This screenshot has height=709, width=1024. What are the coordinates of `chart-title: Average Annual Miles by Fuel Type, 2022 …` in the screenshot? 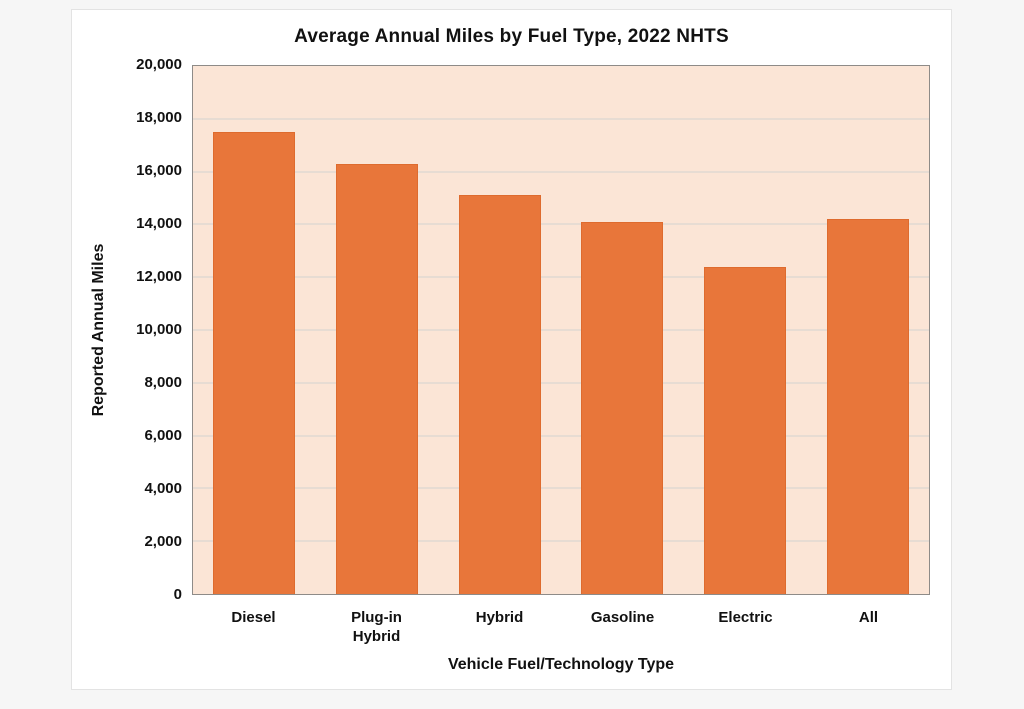 It's located at (511, 36).